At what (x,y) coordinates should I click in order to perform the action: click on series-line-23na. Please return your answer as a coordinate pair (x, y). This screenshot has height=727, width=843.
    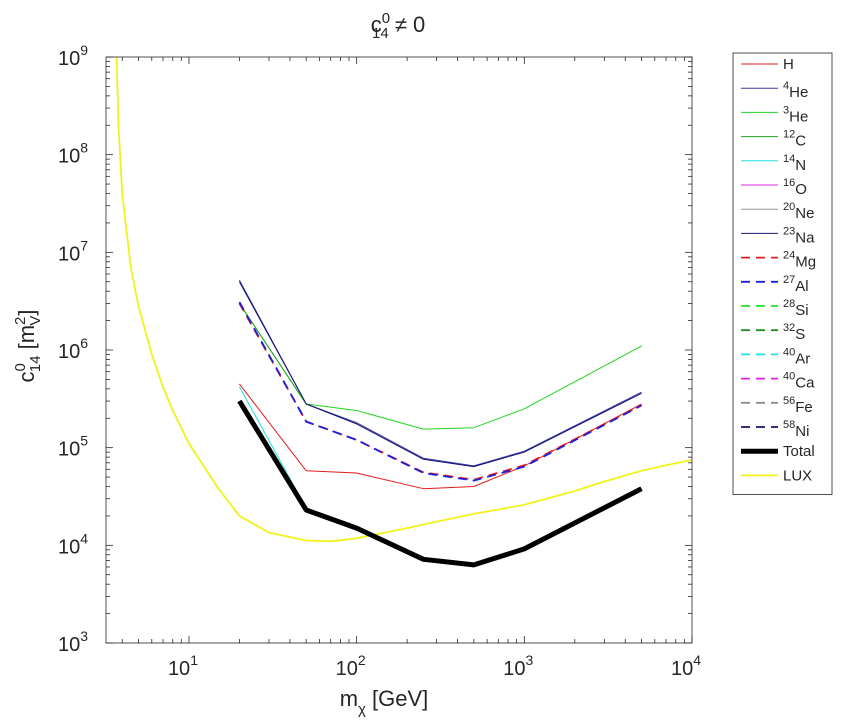
    Looking at the image, I should click on (440, 374).